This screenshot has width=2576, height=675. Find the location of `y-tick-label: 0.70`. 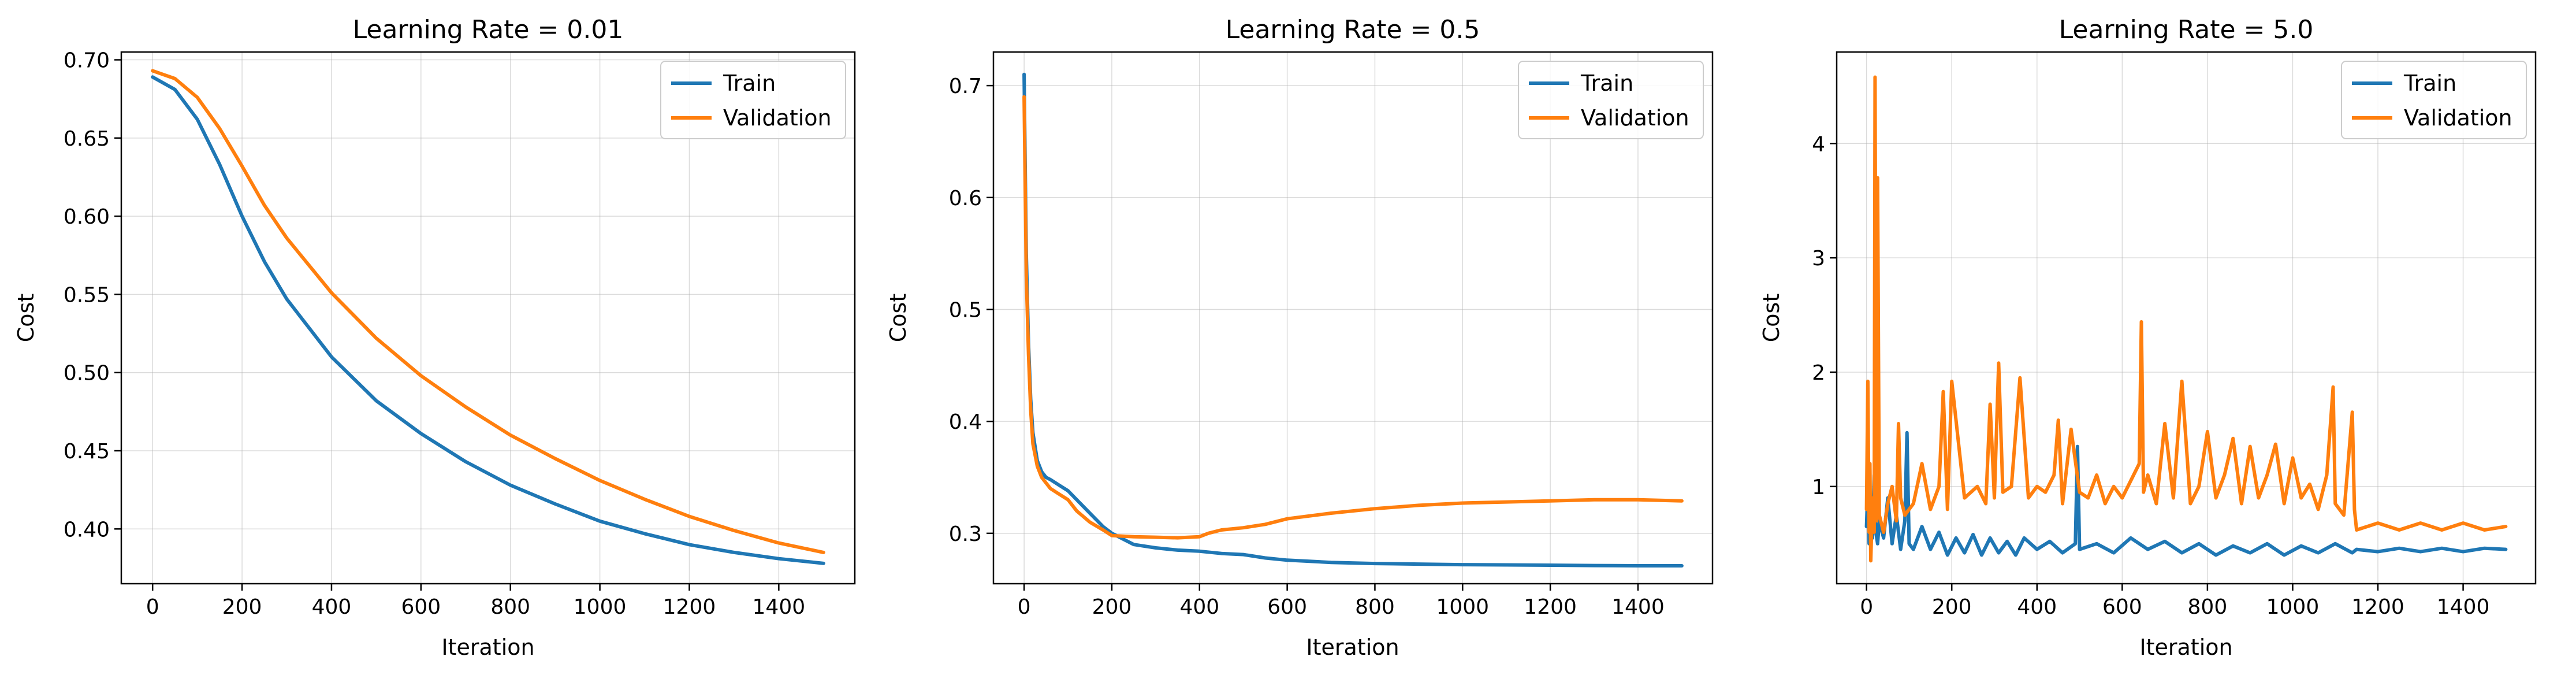

y-tick-label: 0.70 is located at coordinates (87, 61).